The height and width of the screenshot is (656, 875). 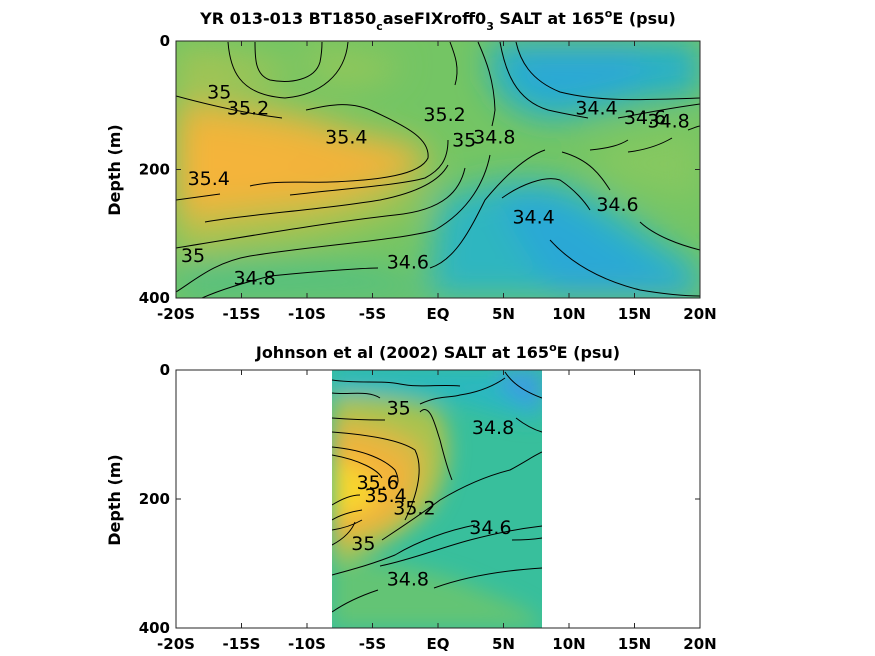 What do you see at coordinates (437, 351) in the screenshot?
I see `bottom-title: Johnson et al (2002) SALT at 165oE (psu)` at bounding box center [437, 351].